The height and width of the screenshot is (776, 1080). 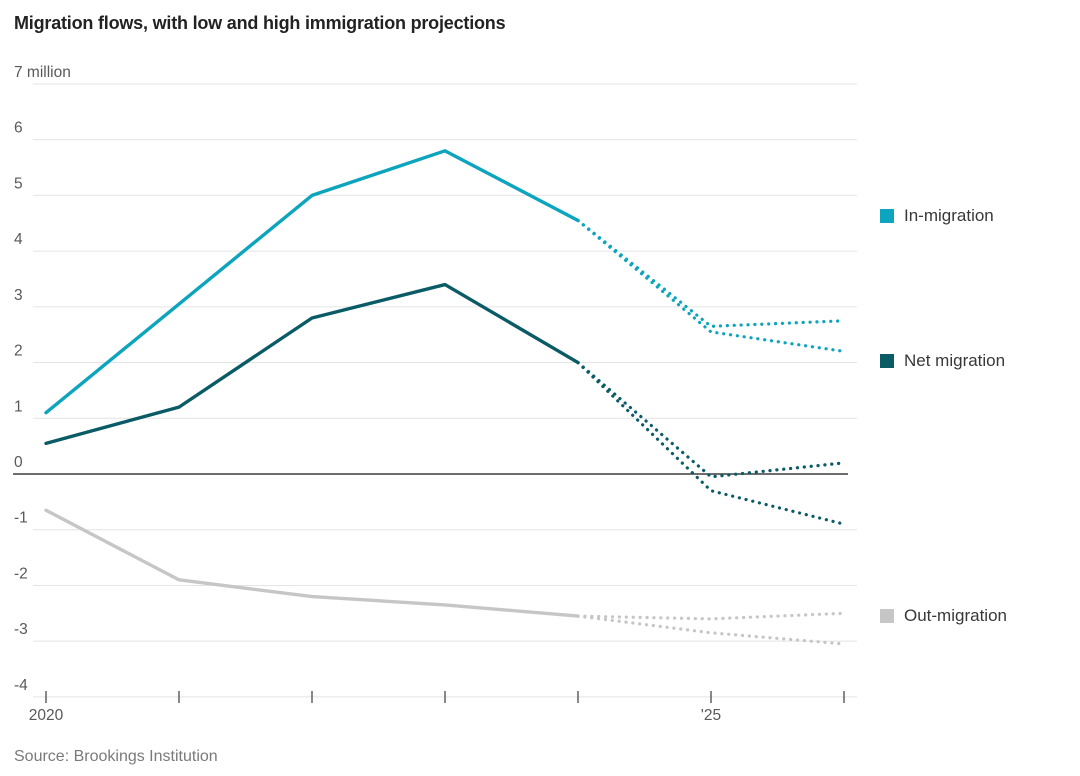 I want to click on legend-label-out-migration: Out-migration, so click(x=955, y=615).